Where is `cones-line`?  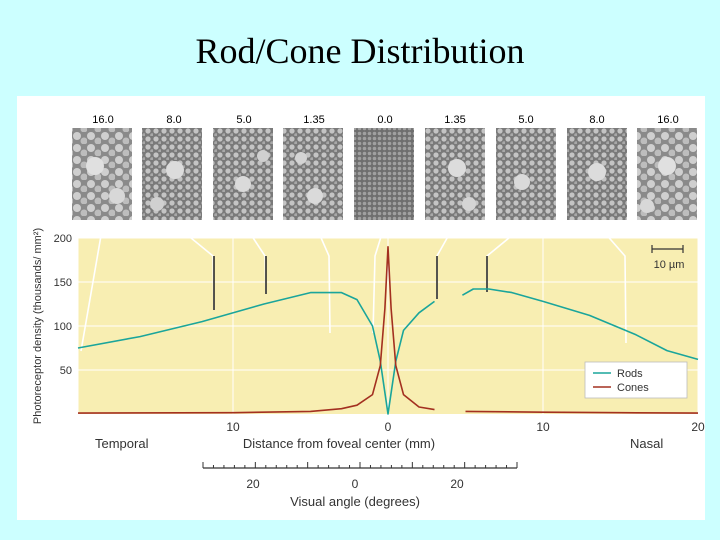
cones-line is located at coordinates (582, 412).